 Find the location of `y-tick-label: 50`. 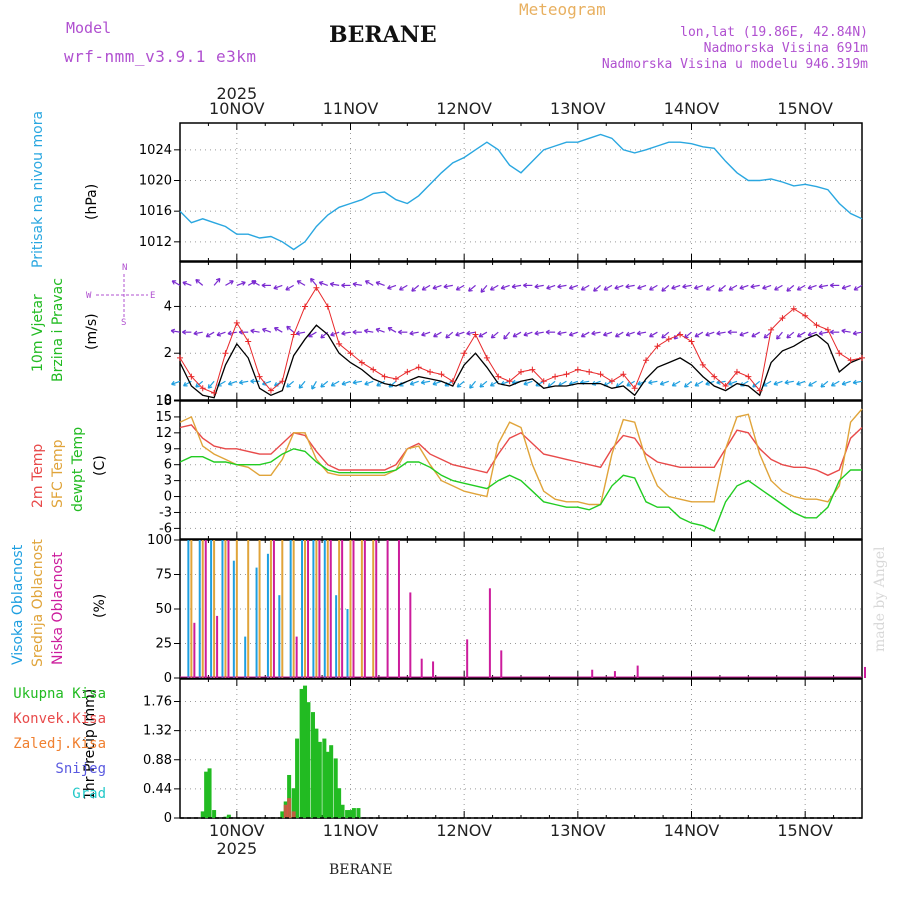

y-tick-label: 50 is located at coordinates (163, 609).